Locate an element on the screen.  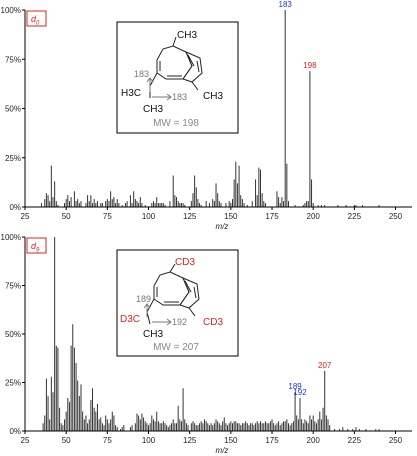
substituent-right: CD3 is located at coordinates (213, 322).